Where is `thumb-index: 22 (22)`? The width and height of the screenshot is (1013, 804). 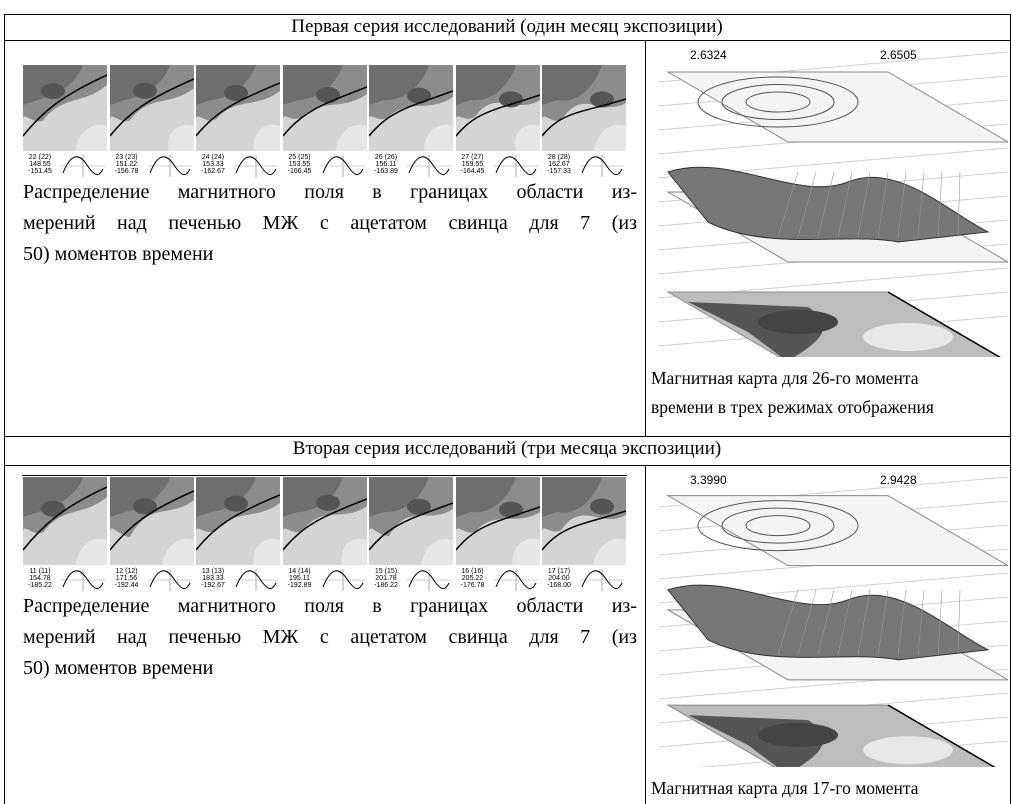
thumb-index: 22 (22) is located at coordinates (40, 157).